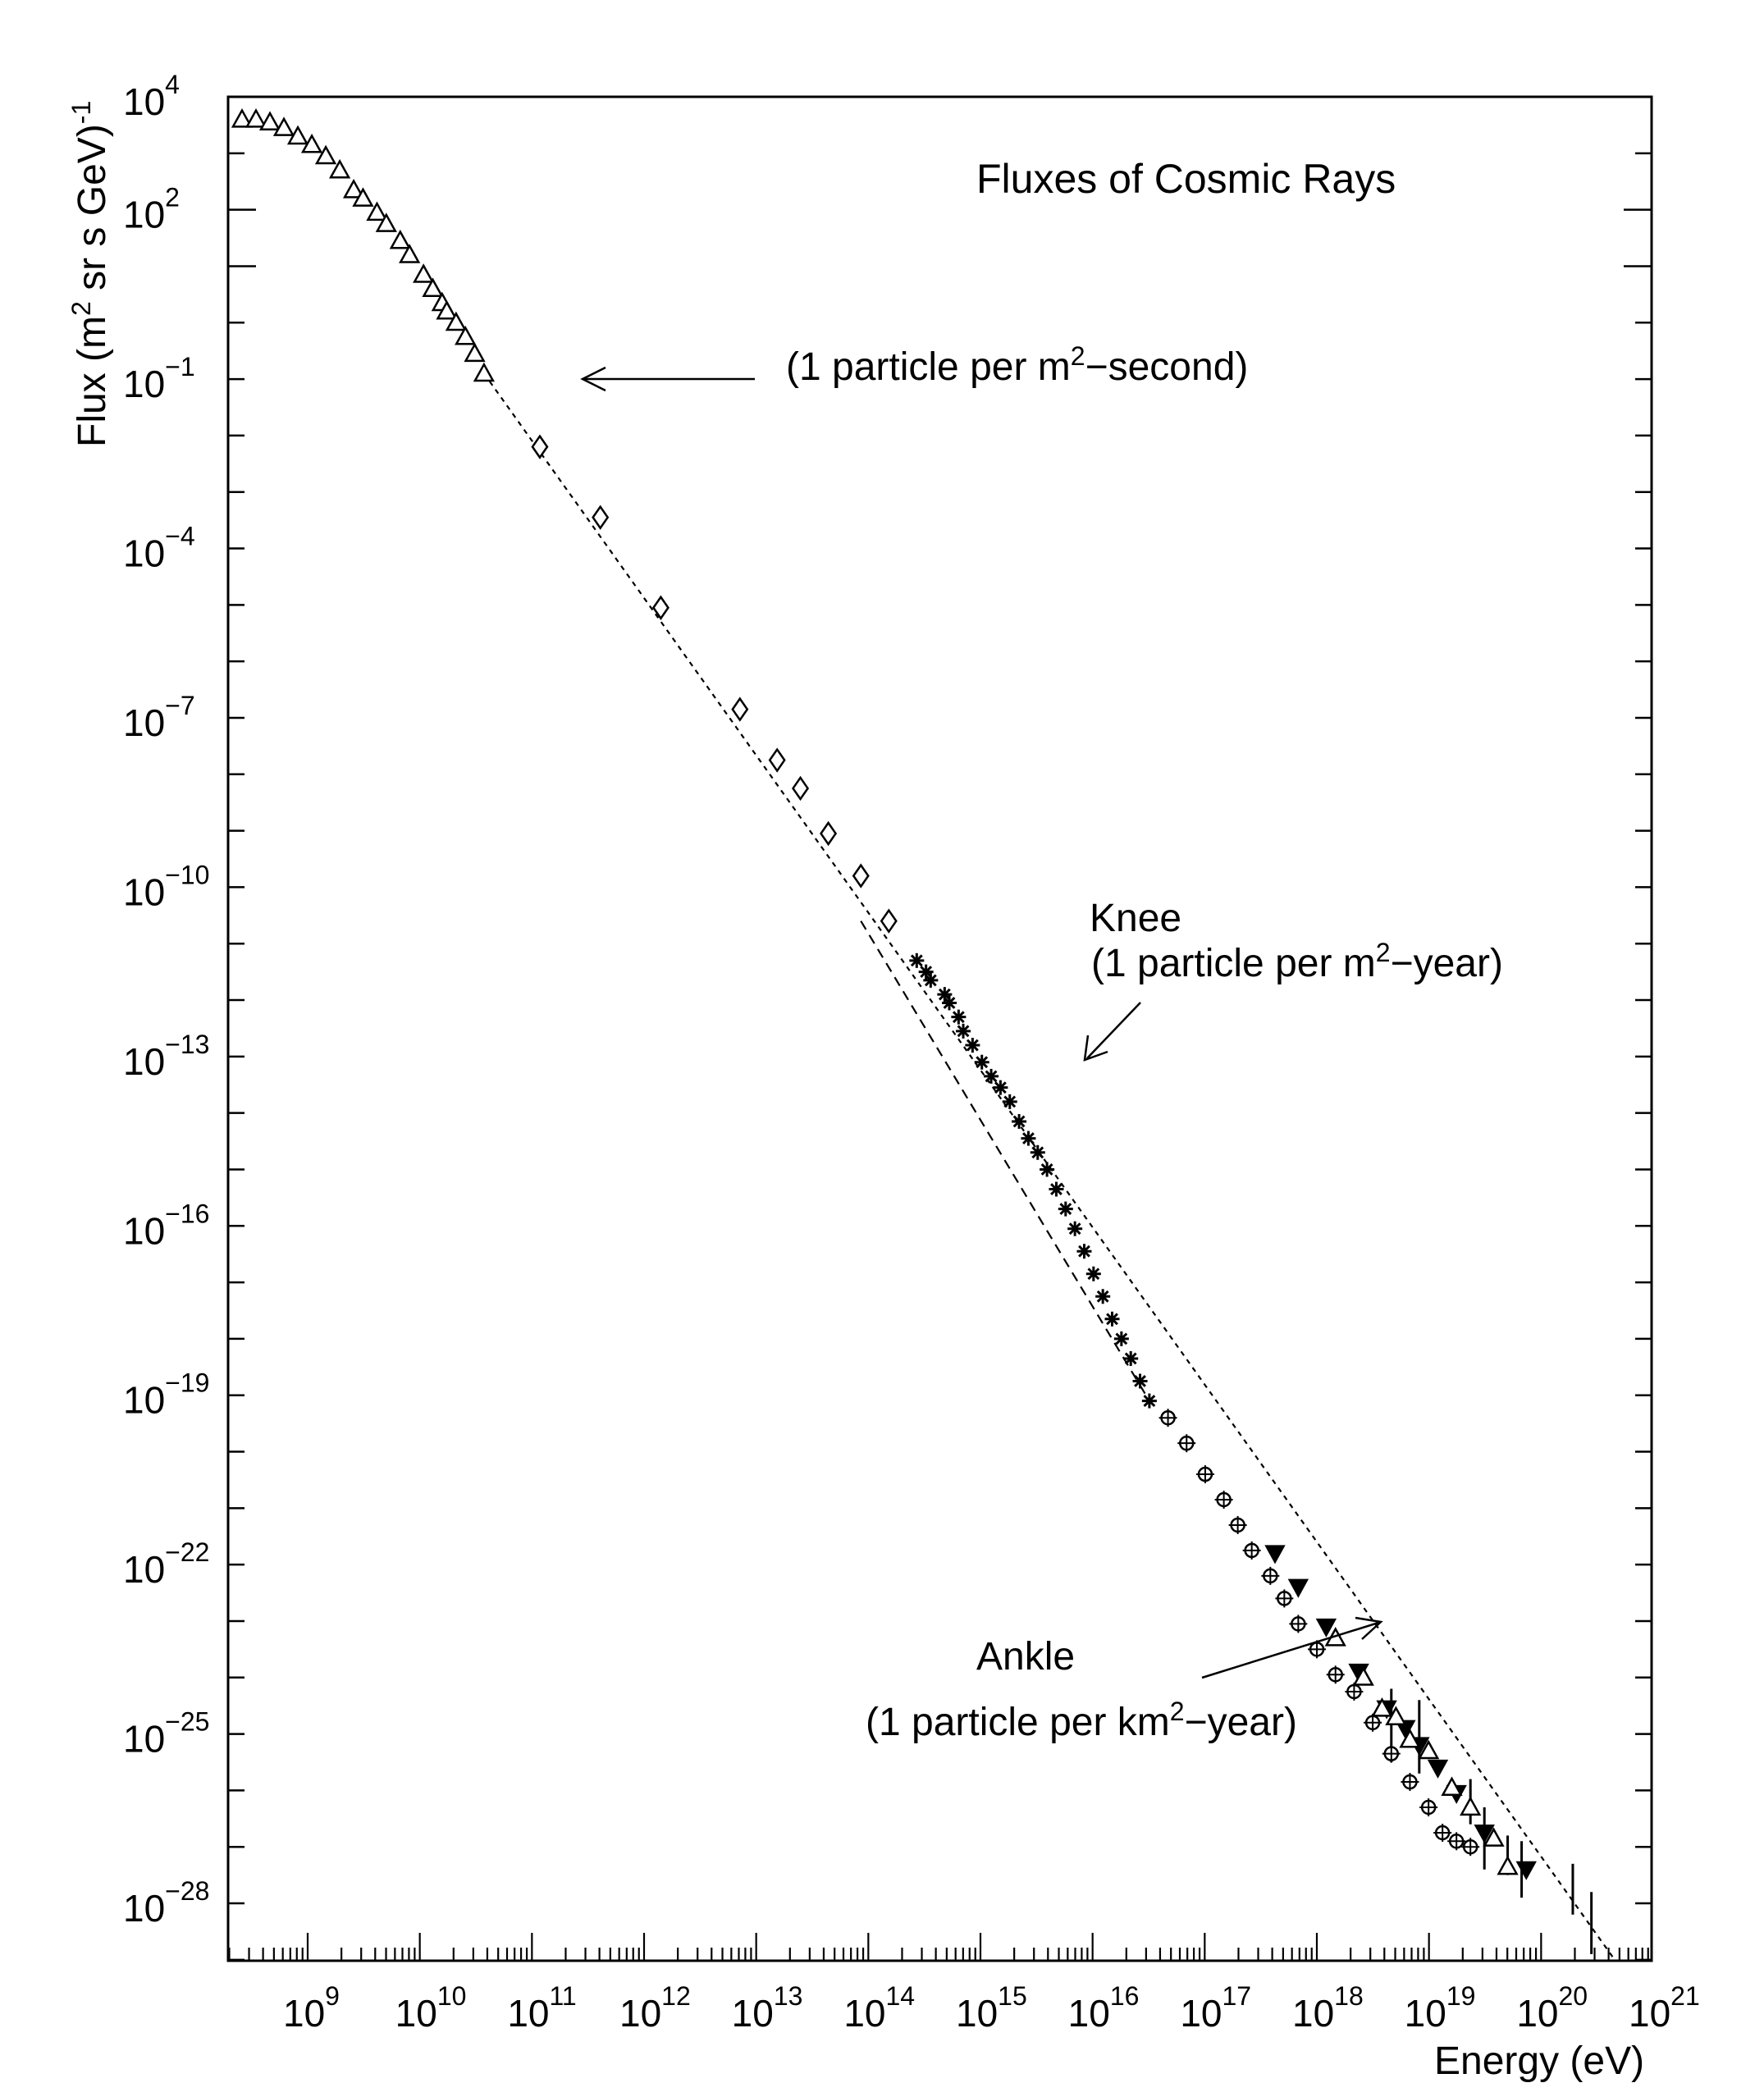  Describe the element at coordinates (1012, 1996) in the screenshot. I see `x-tick-exp: 15` at that location.